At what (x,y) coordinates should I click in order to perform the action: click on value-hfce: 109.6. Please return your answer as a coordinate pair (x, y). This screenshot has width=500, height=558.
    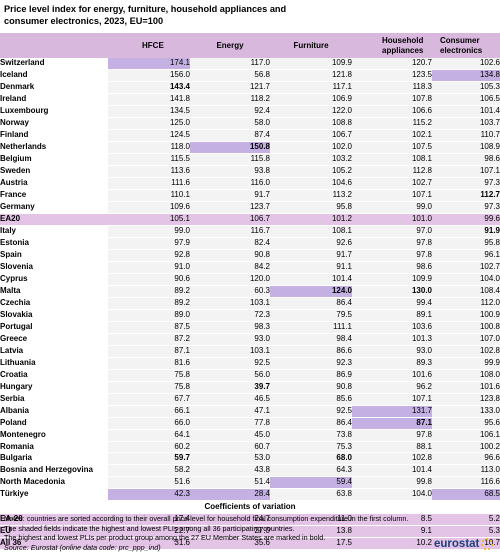
    Looking at the image, I should click on (149, 207).